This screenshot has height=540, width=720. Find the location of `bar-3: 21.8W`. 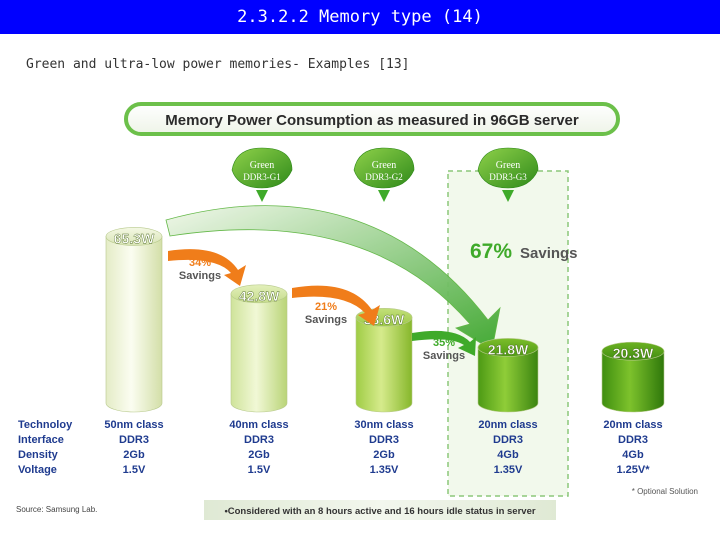

bar-3: 21.8W is located at coordinates (508, 375).